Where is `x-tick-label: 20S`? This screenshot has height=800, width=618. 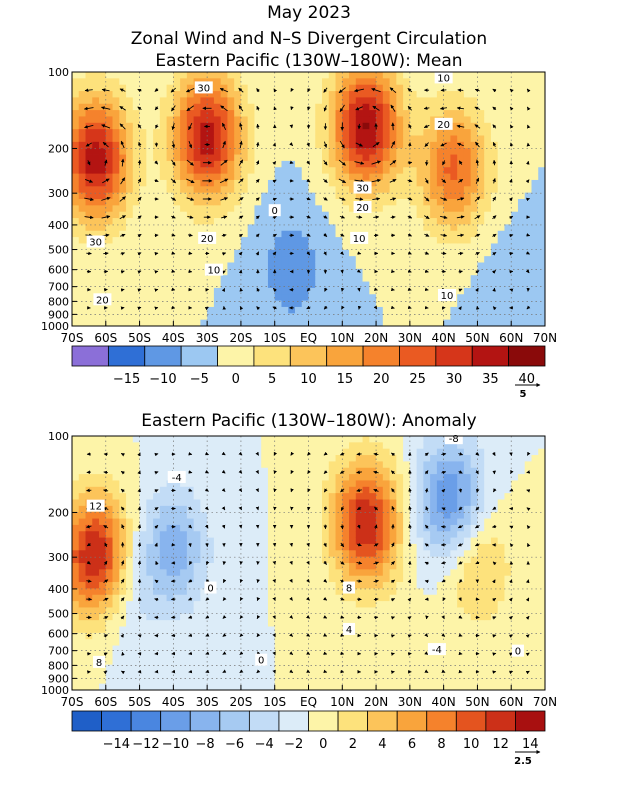
x-tick-label: 20S is located at coordinates (240, 338).